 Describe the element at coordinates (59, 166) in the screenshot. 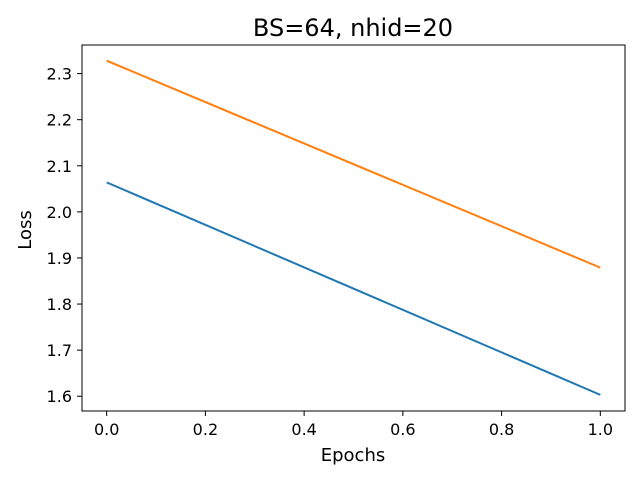

I see `y-tick-label: 2.1` at that location.